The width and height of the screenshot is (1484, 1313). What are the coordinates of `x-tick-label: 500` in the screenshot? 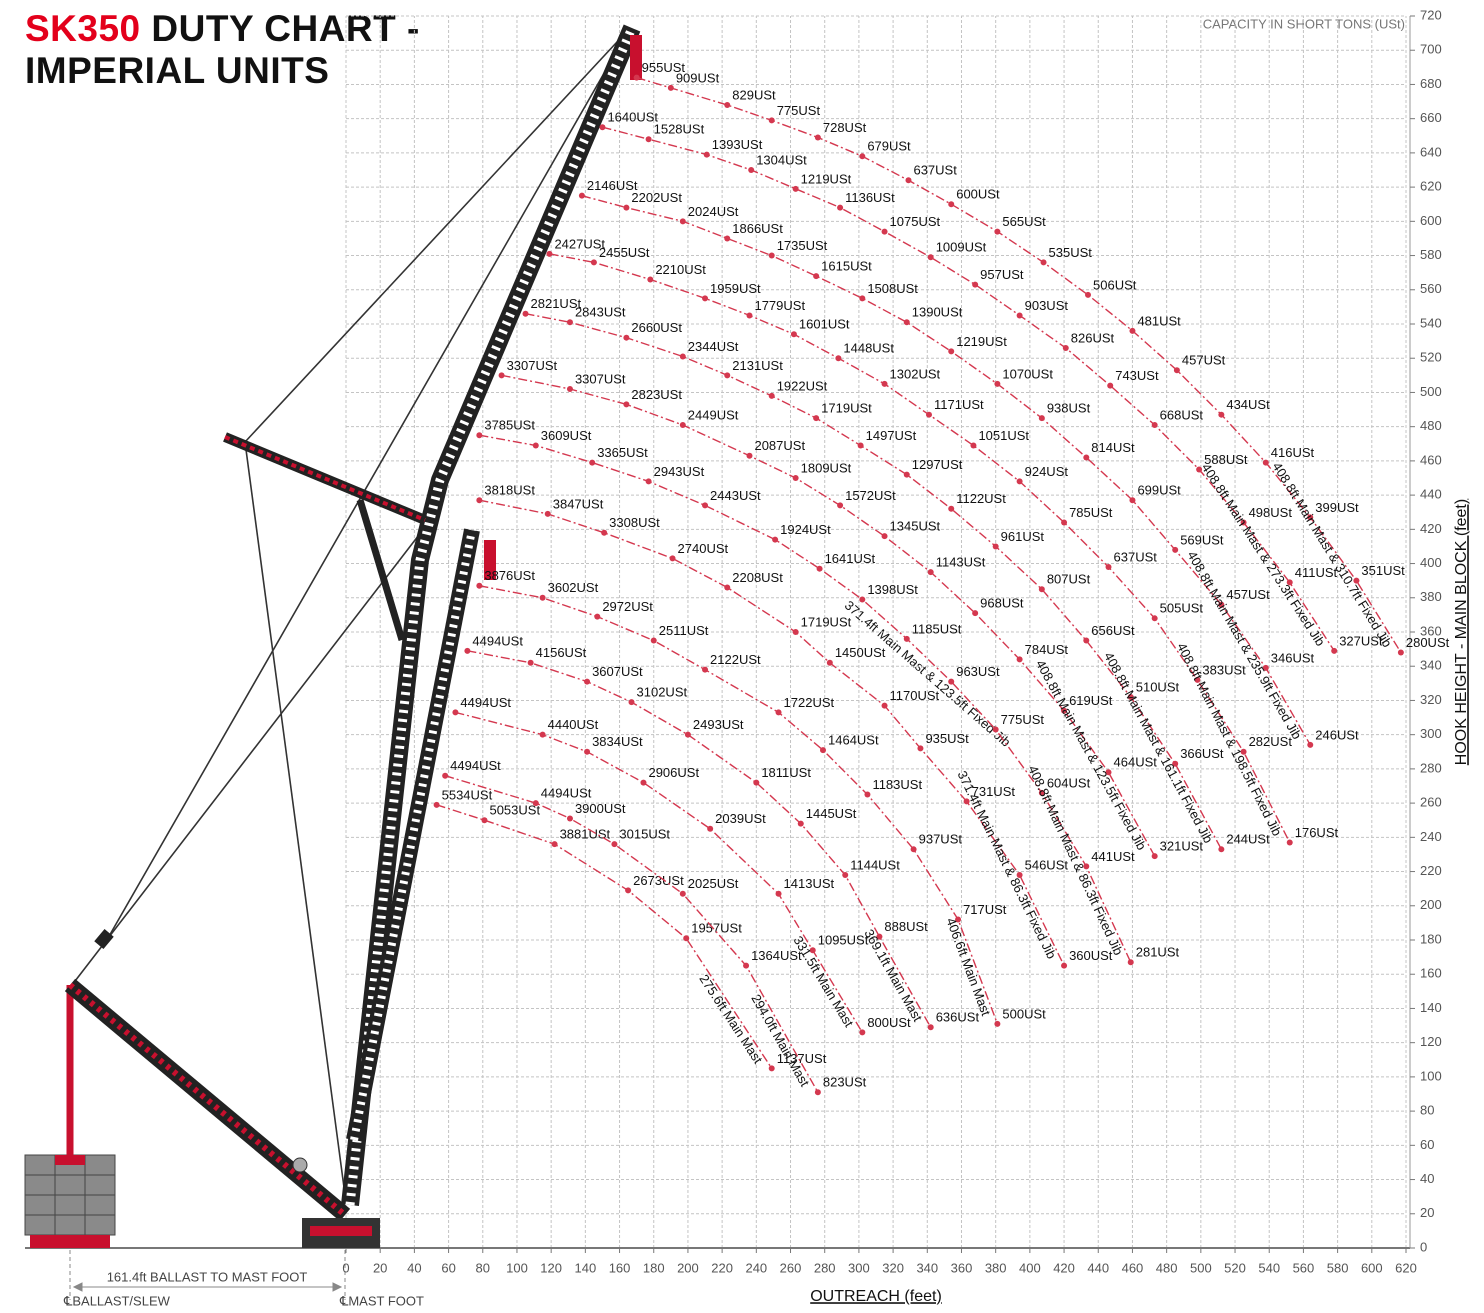 It's located at (1201, 1267).